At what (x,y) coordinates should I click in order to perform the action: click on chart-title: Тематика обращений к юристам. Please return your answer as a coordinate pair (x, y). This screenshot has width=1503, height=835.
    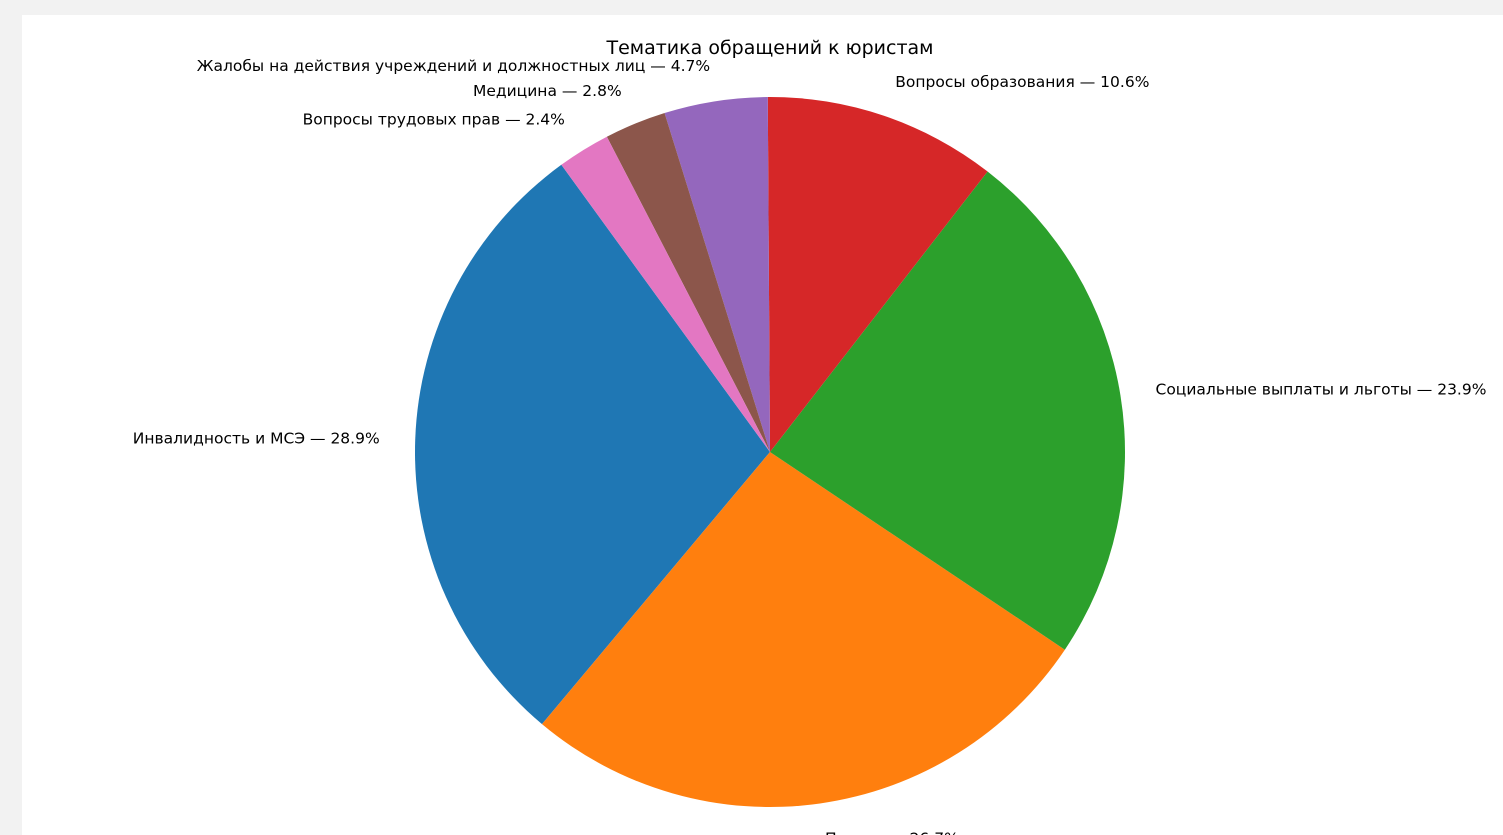
    Looking at the image, I should click on (769, 48).